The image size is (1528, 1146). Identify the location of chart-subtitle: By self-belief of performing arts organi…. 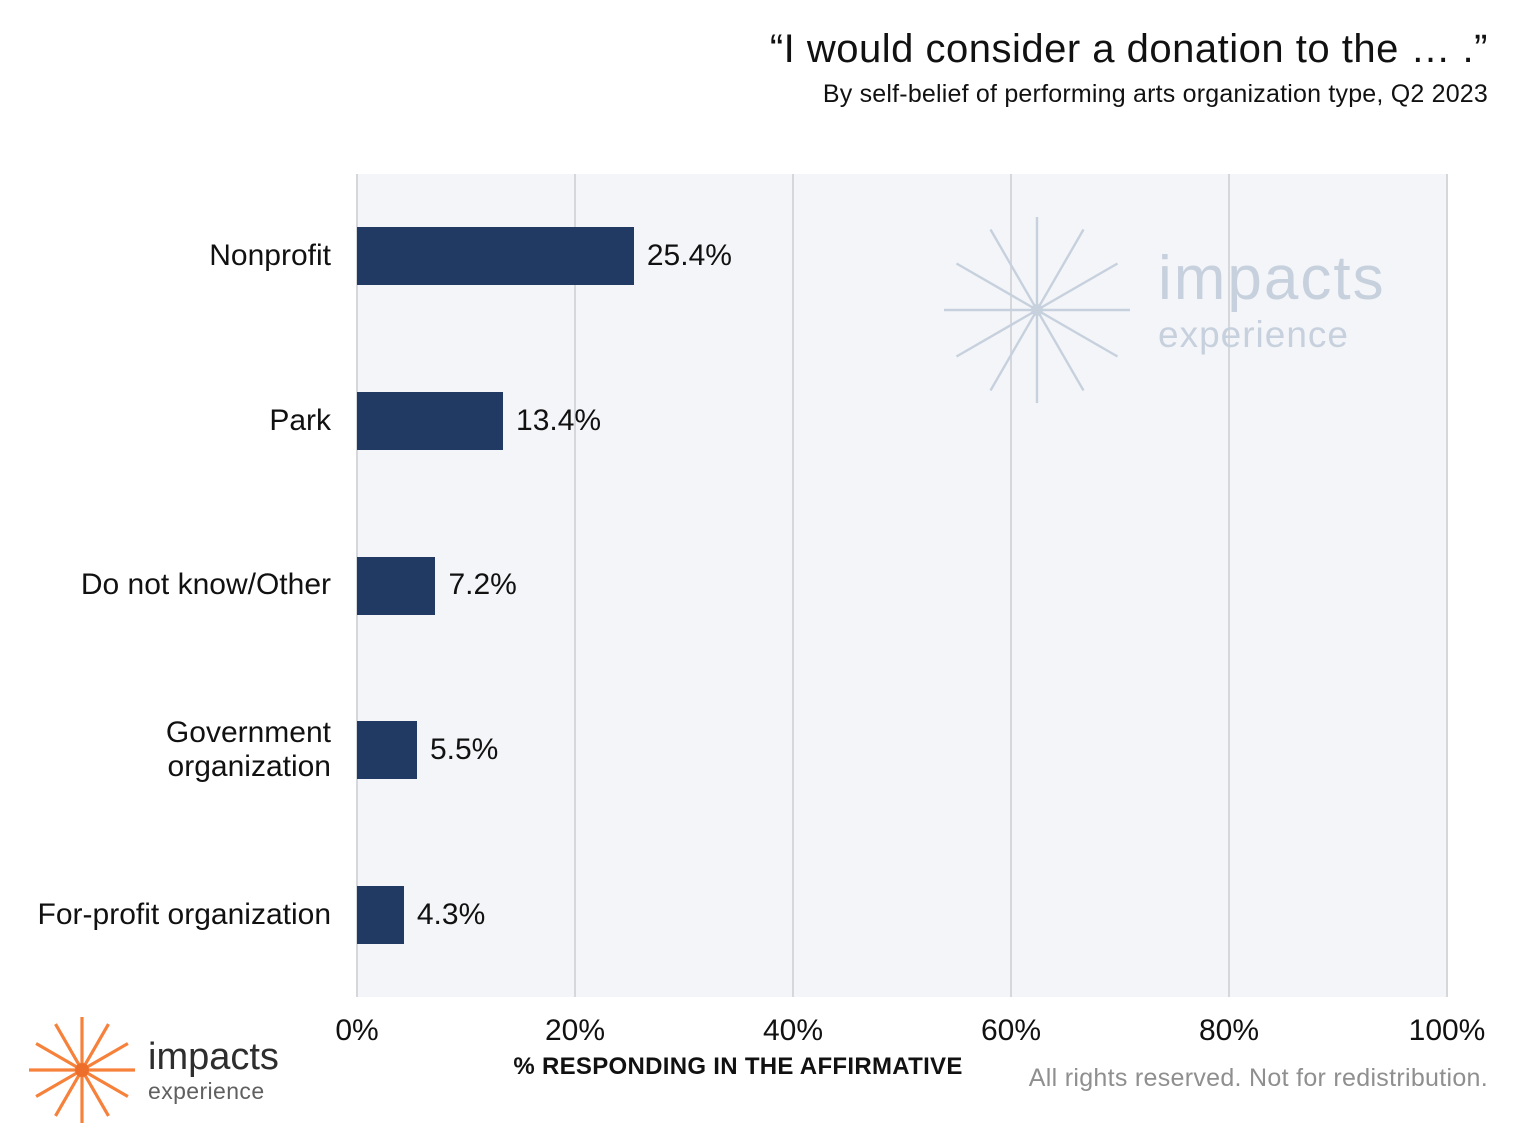
(1155, 94).